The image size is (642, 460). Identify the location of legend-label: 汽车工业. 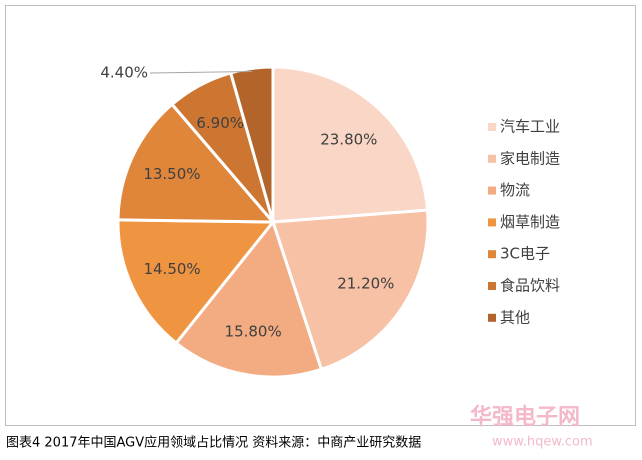
(530, 127).